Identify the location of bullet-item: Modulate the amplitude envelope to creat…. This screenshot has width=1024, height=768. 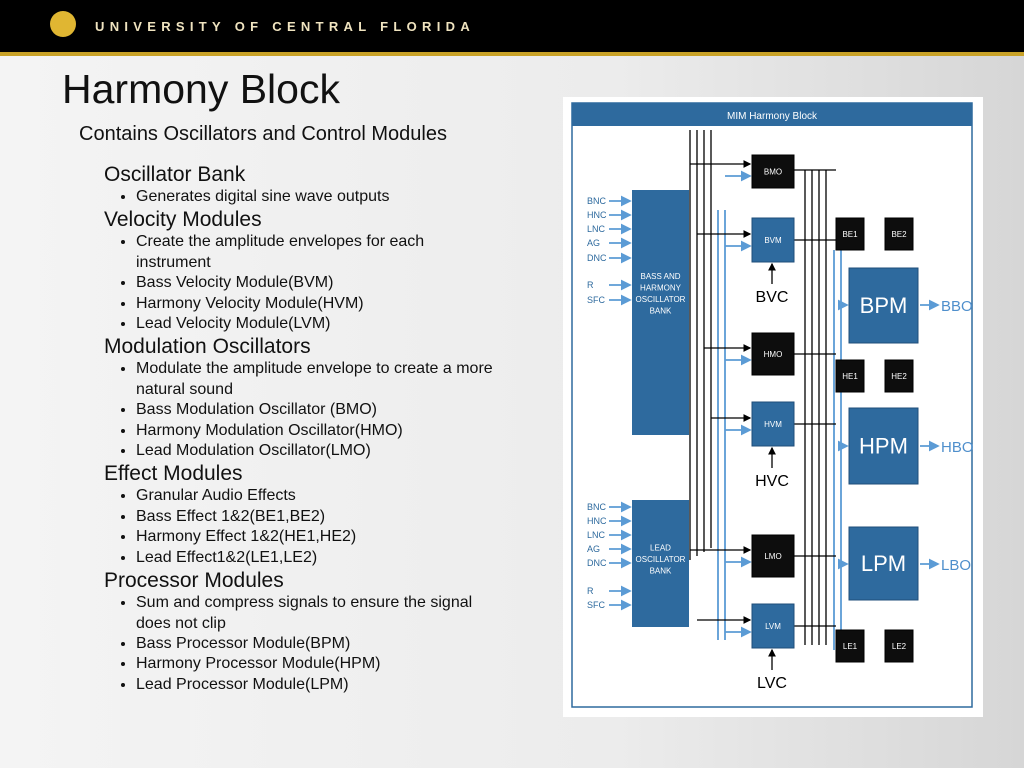
(318, 379).